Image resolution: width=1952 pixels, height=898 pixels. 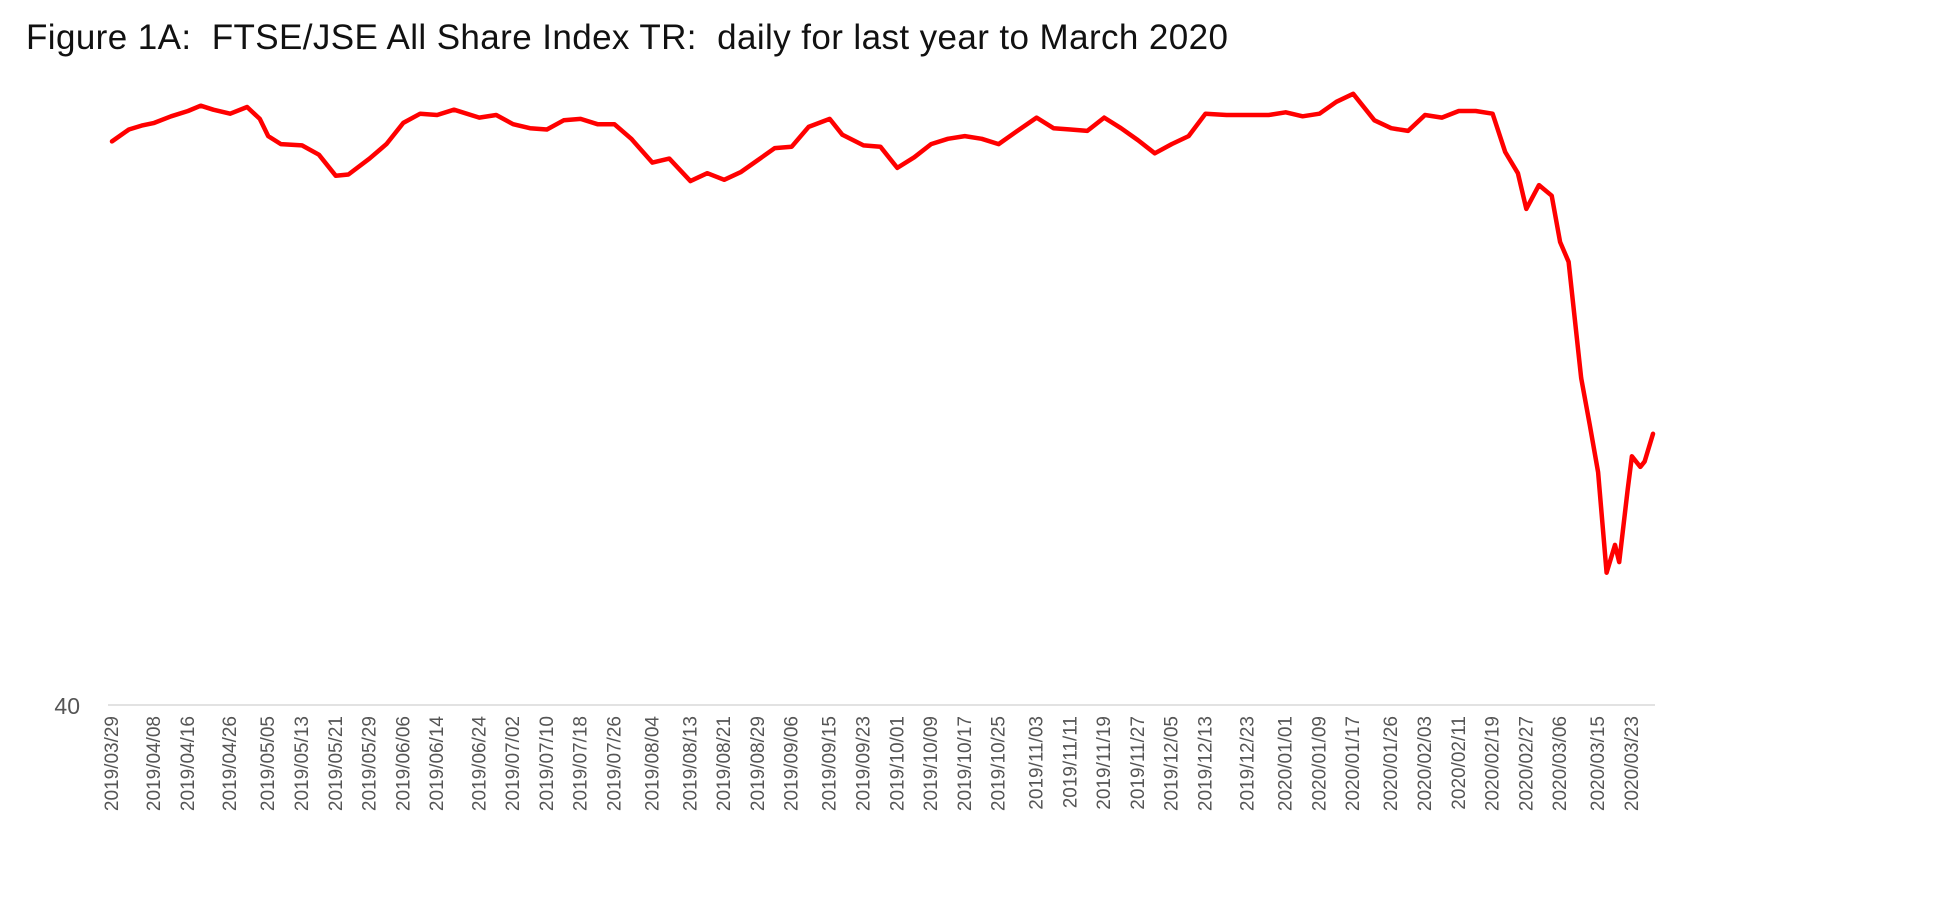 What do you see at coordinates (1286, 763) in the screenshot?
I see `x-tick-label: 2020/01/01` at bounding box center [1286, 763].